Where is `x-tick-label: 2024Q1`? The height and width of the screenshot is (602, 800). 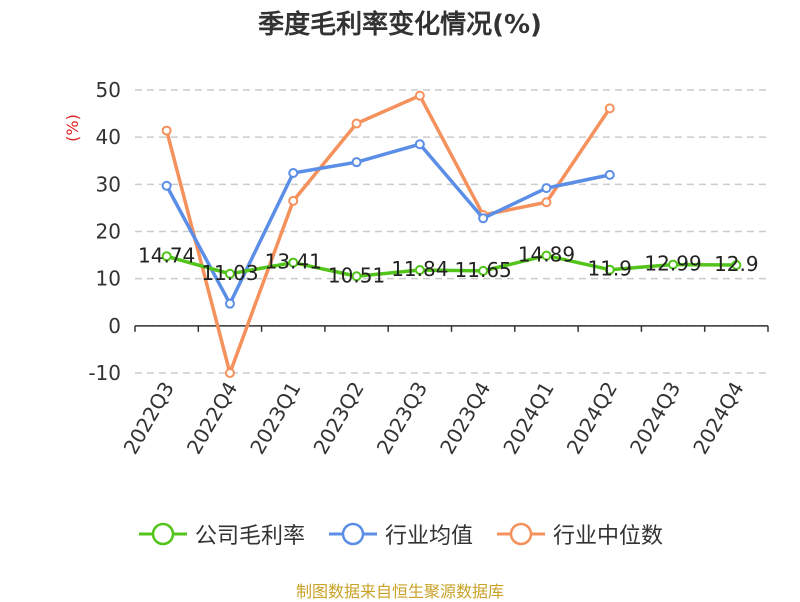 x-tick-label: 2024Q1 is located at coordinates (528, 418).